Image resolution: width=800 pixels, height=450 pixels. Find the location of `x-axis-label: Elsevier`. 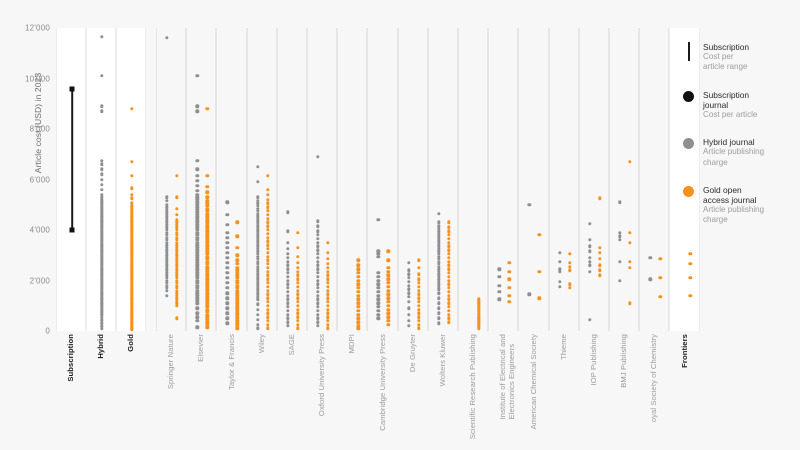

x-axis-label: Elsevier is located at coordinates (201, 348).